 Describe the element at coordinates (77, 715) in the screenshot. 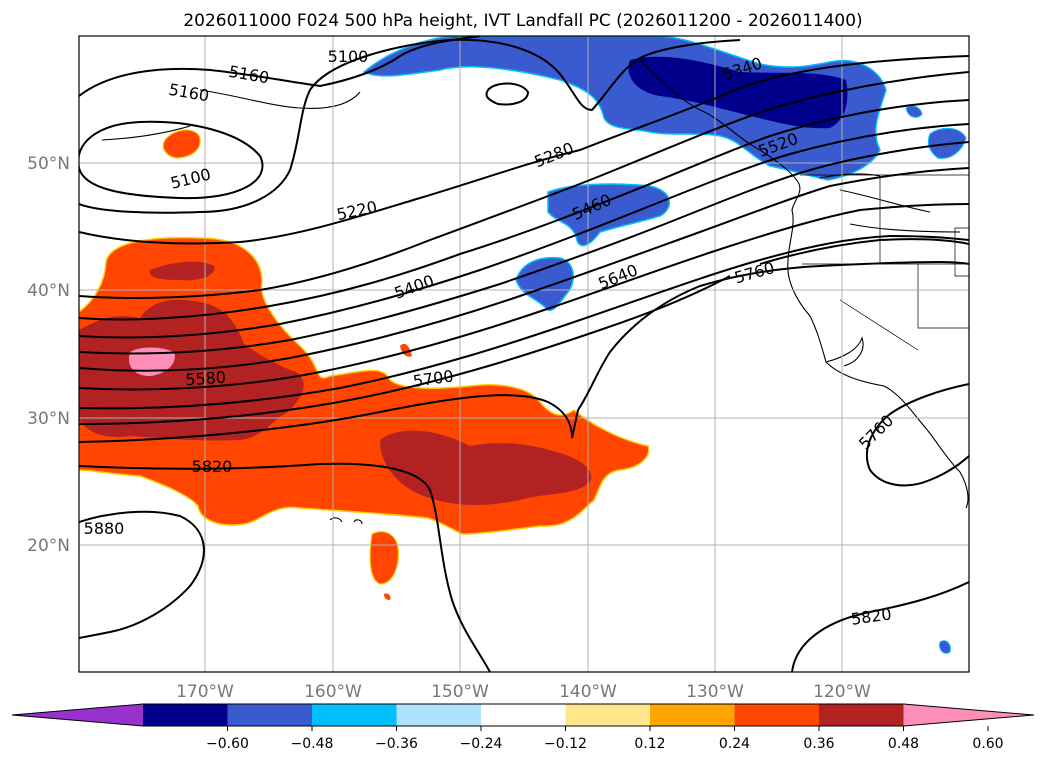

I see `colorbar-extend-min` at that location.